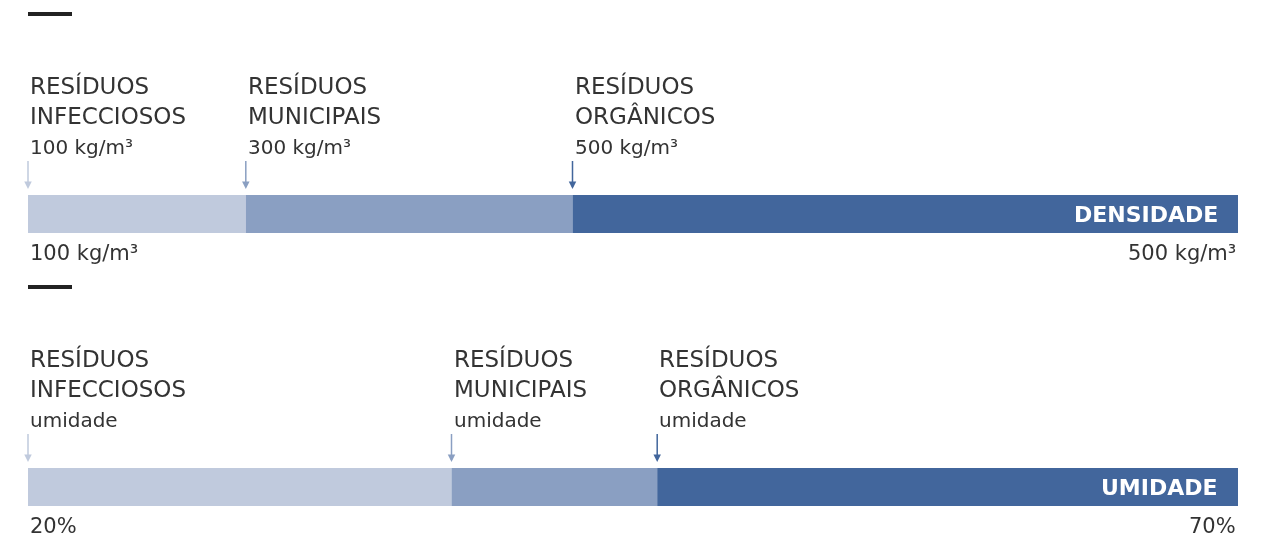 This screenshot has height=547, width=1263. Describe the element at coordinates (1212, 526) in the screenshot. I see `text: 70%` at that location.